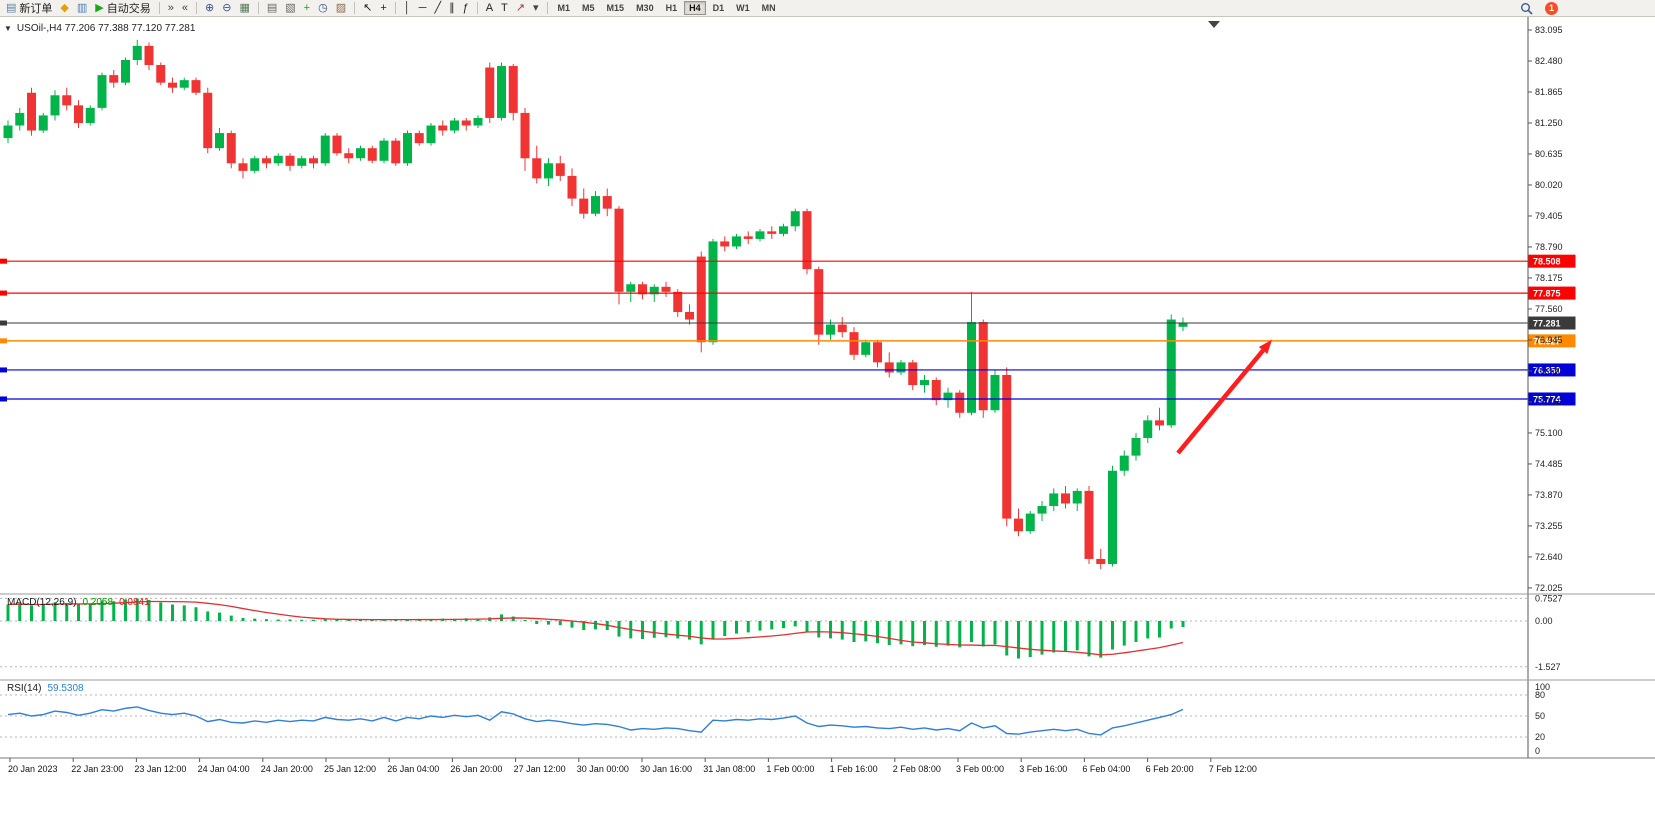  I want to click on chart-shift-icon: «, so click(184, 7).